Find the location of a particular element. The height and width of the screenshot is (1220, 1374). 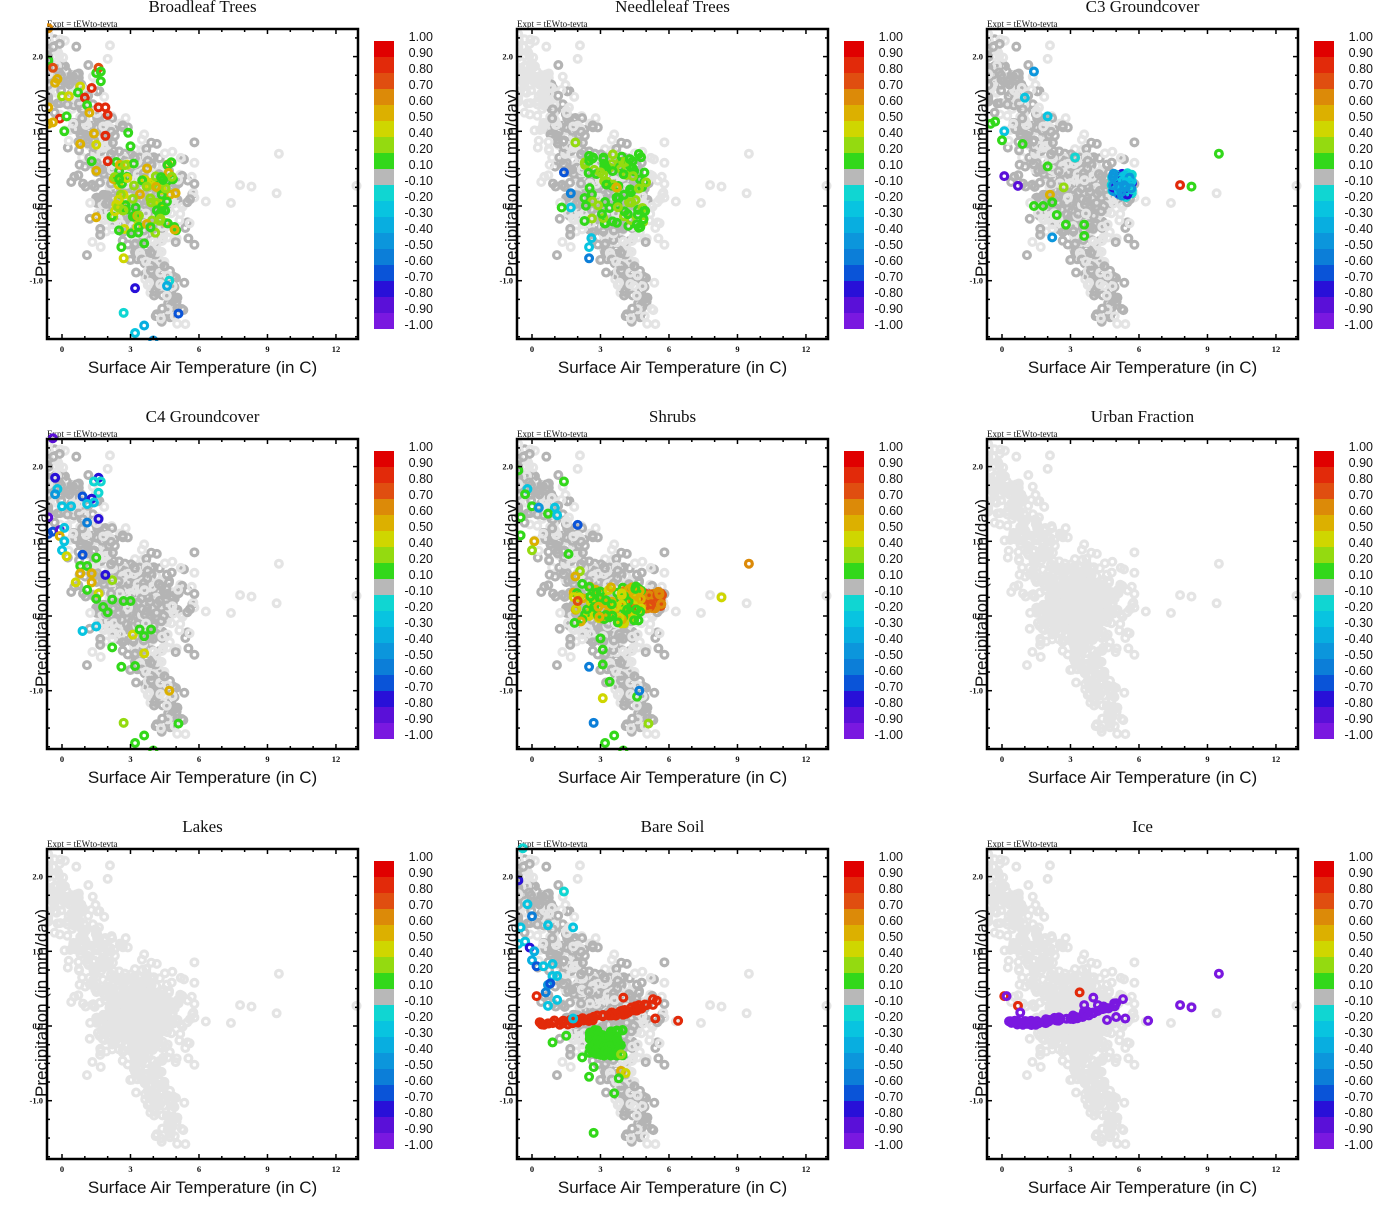

colorbar-label: -0.90 is located at coordinates (417, 719).